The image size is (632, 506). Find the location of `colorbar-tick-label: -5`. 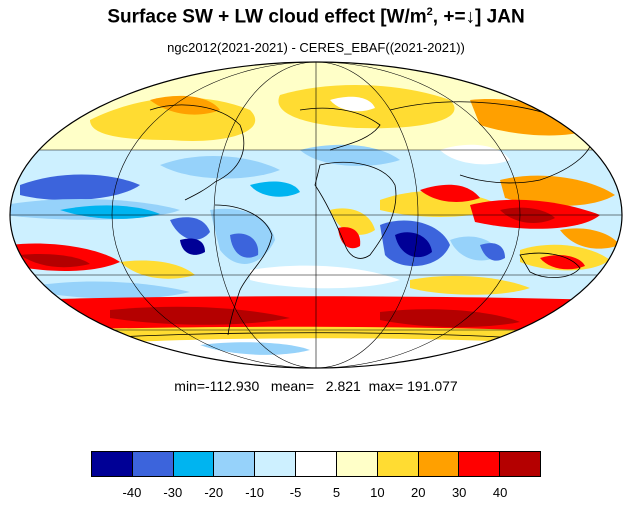

colorbar-tick-label: -5 is located at coordinates (295, 492).